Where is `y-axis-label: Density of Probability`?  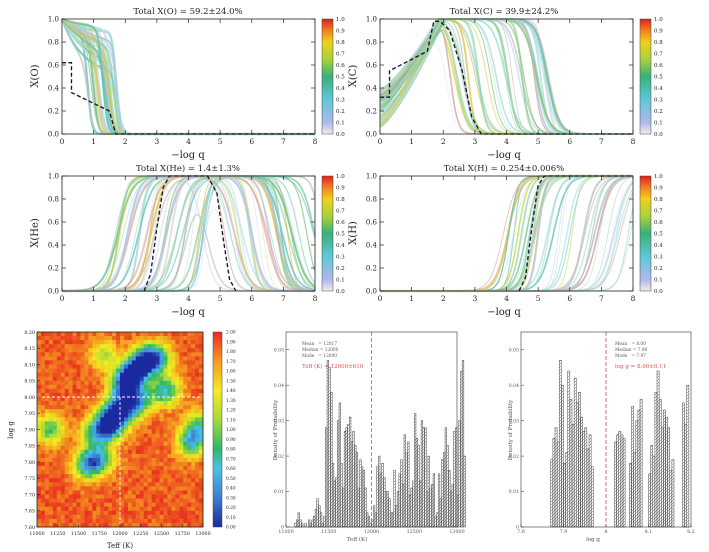 y-axis-label: Density of Probability is located at coordinates (276, 429).